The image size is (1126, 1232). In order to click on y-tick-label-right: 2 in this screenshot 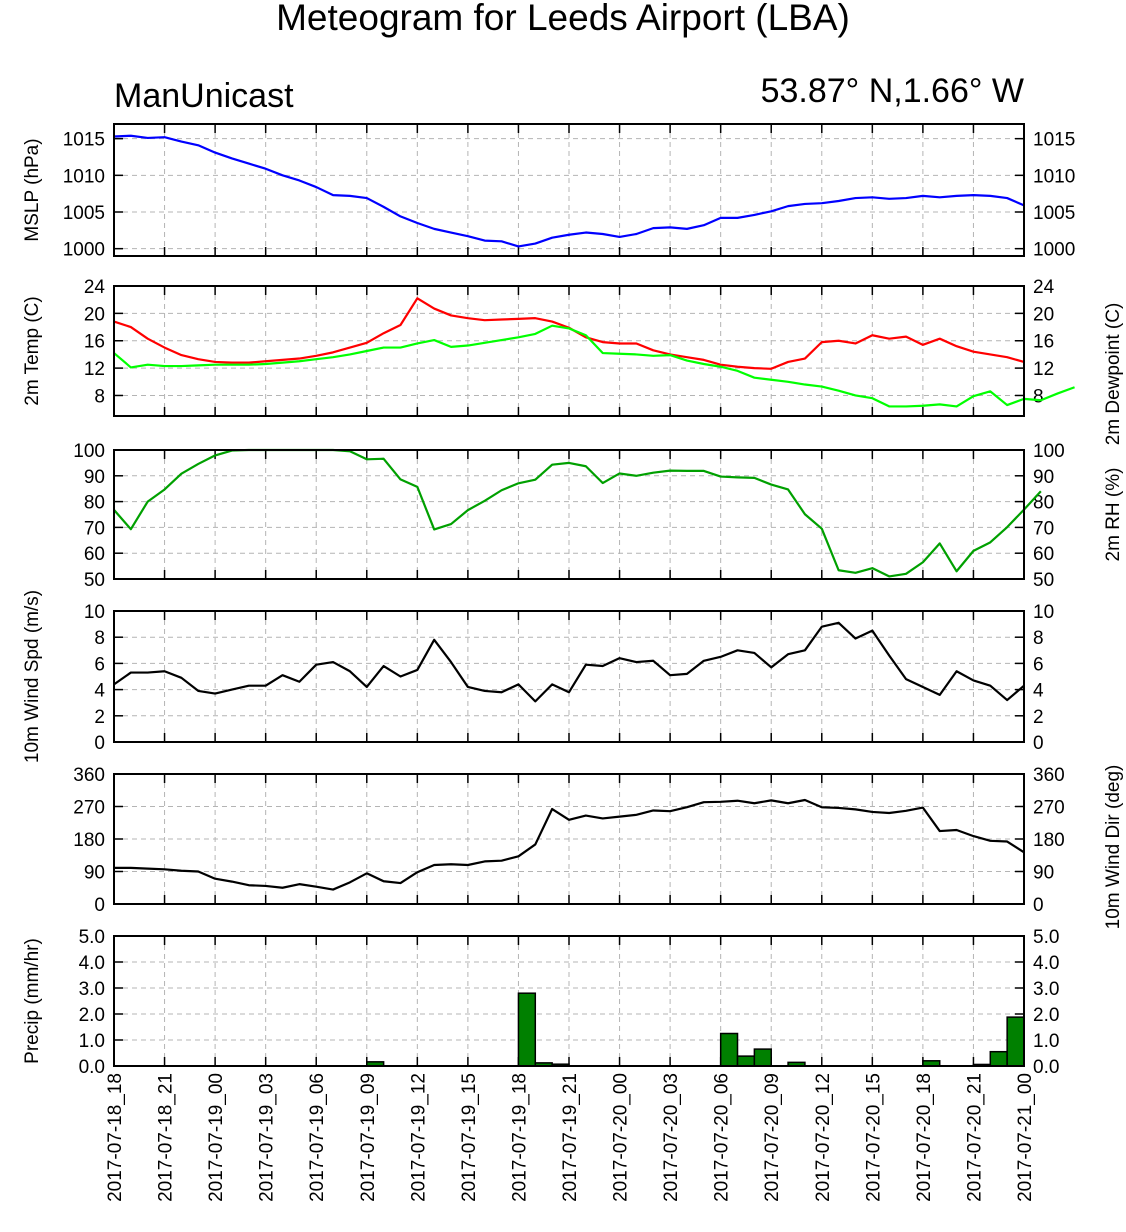, I will do `click(1038, 717)`.